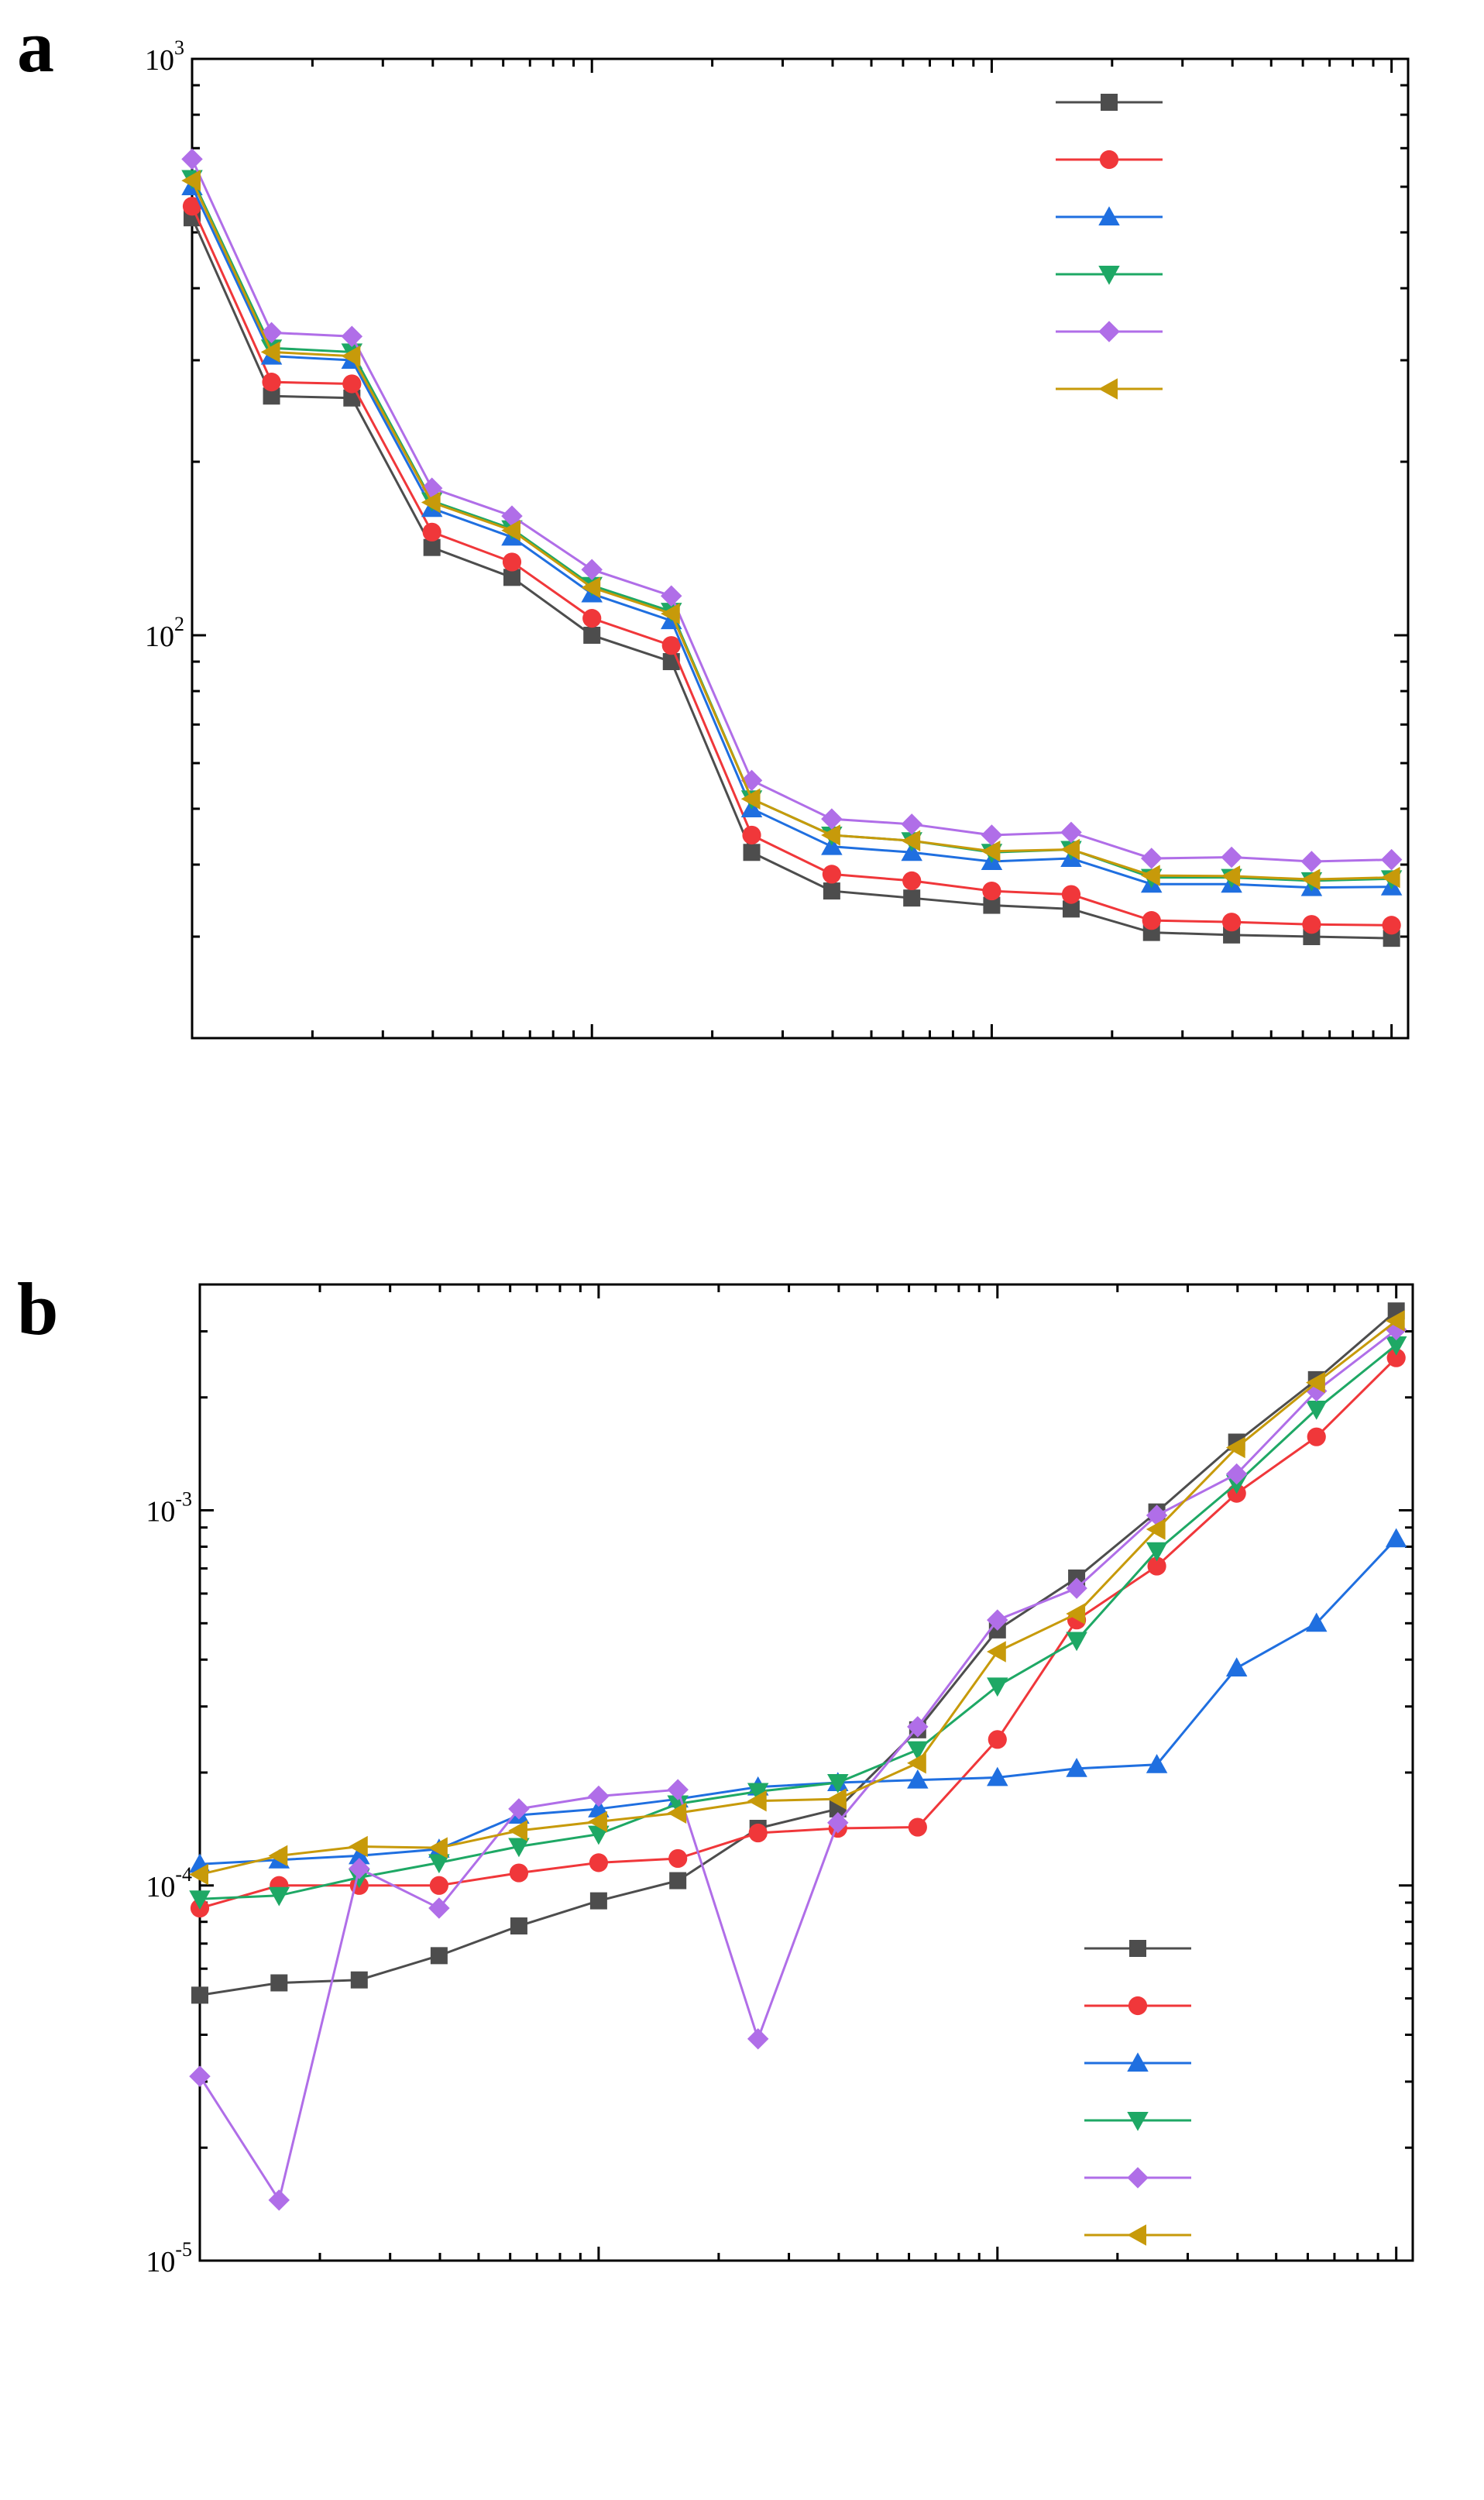  I want to click on y-tick-label: 10⁻³, so click(169, 1508).